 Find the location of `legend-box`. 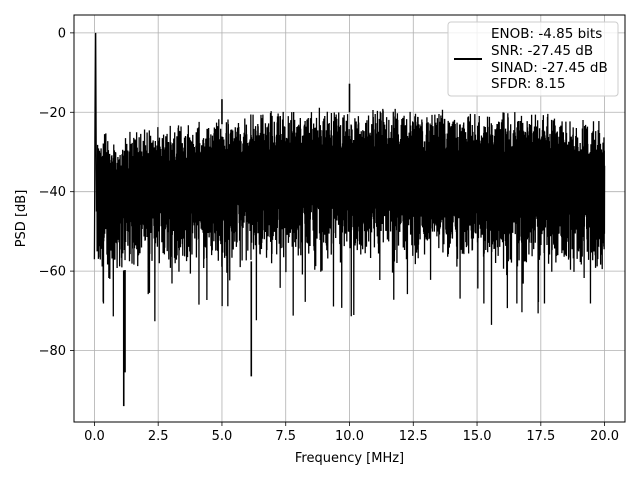

legend-box is located at coordinates (533, 59).